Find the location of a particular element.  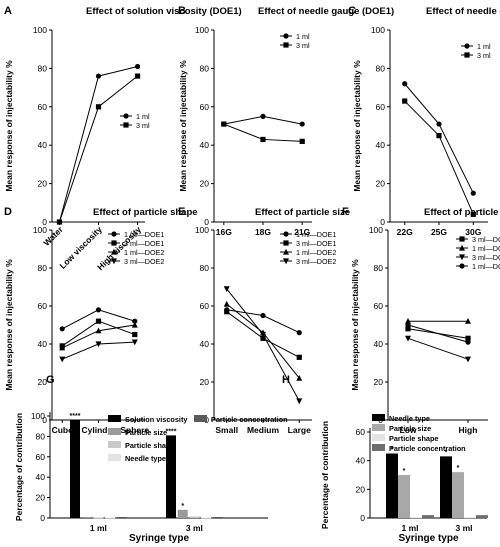

x-tick-label: 18G is located at coordinates (263, 232).